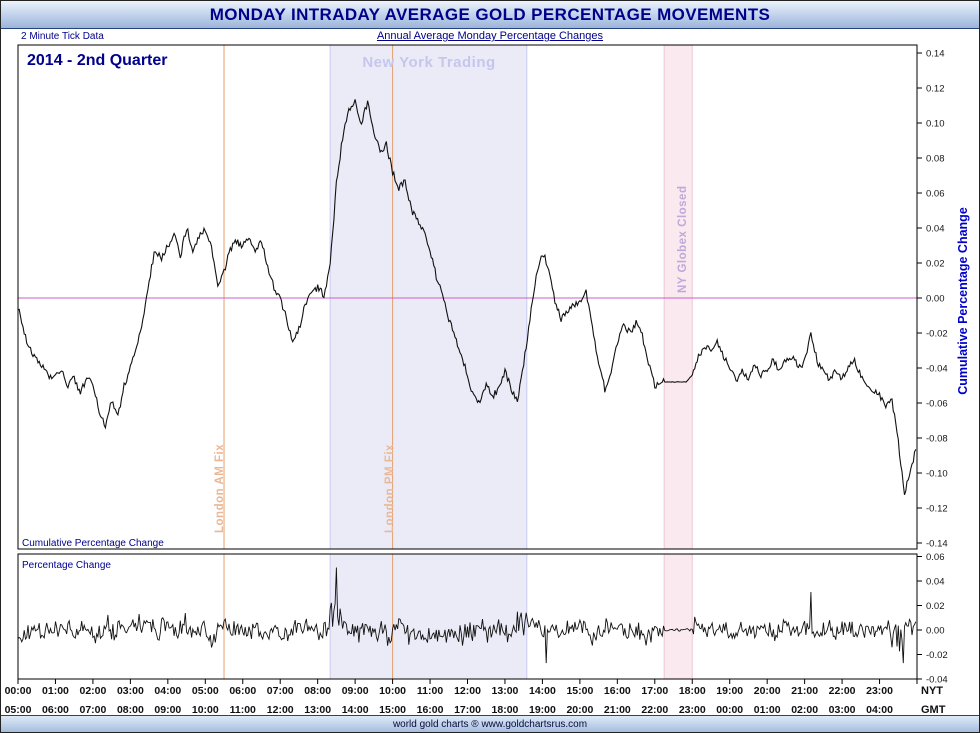 Image resolution: width=980 pixels, height=733 pixels. What do you see at coordinates (879, 691) in the screenshot?
I see `x-label-nyt: 23:00` at bounding box center [879, 691].